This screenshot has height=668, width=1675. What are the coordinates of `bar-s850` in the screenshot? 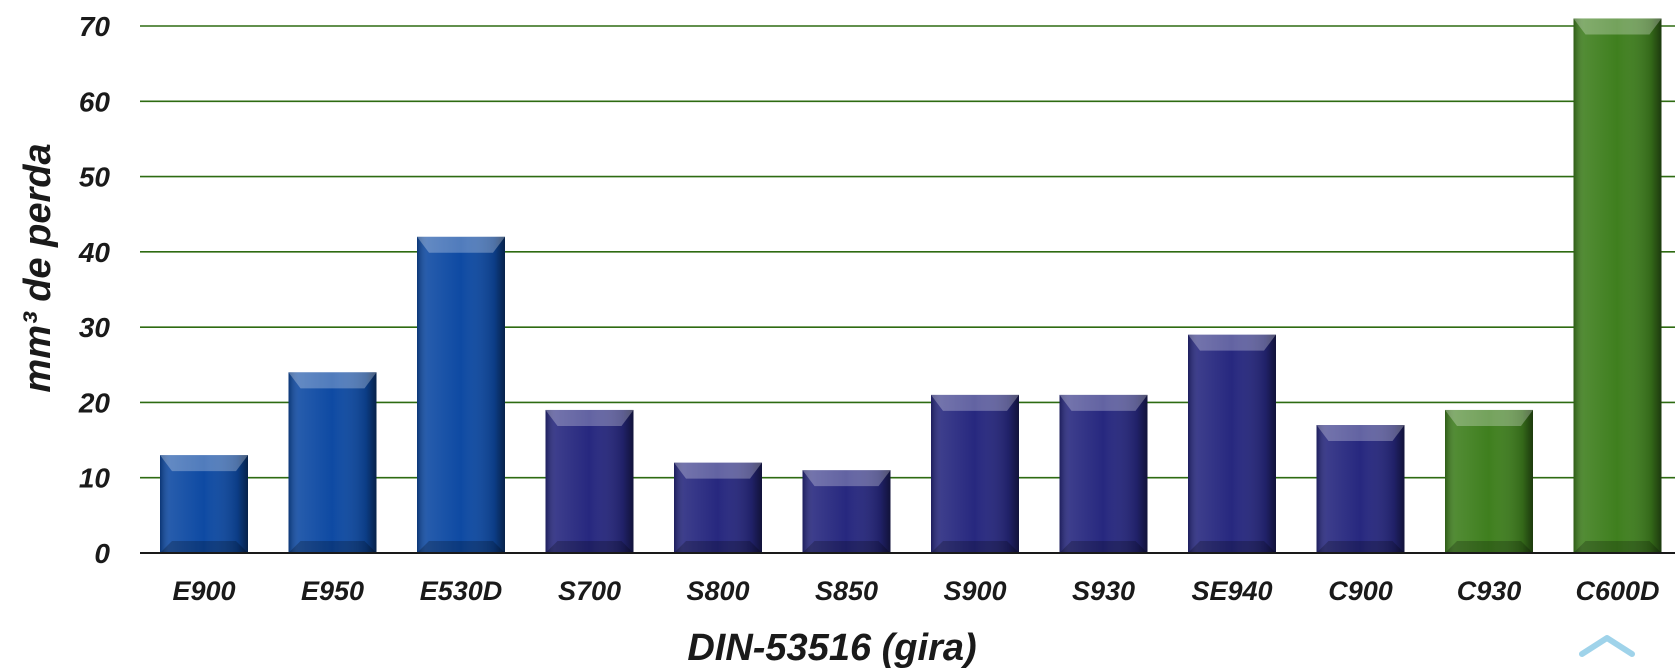 It's located at (846, 511).